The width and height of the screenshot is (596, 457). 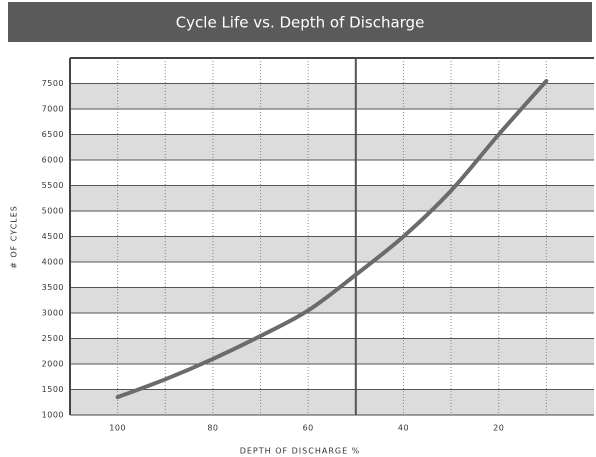 What do you see at coordinates (300, 451) in the screenshot?
I see `x-axis-label: DEPTH OF DISCHARGE %` at bounding box center [300, 451].